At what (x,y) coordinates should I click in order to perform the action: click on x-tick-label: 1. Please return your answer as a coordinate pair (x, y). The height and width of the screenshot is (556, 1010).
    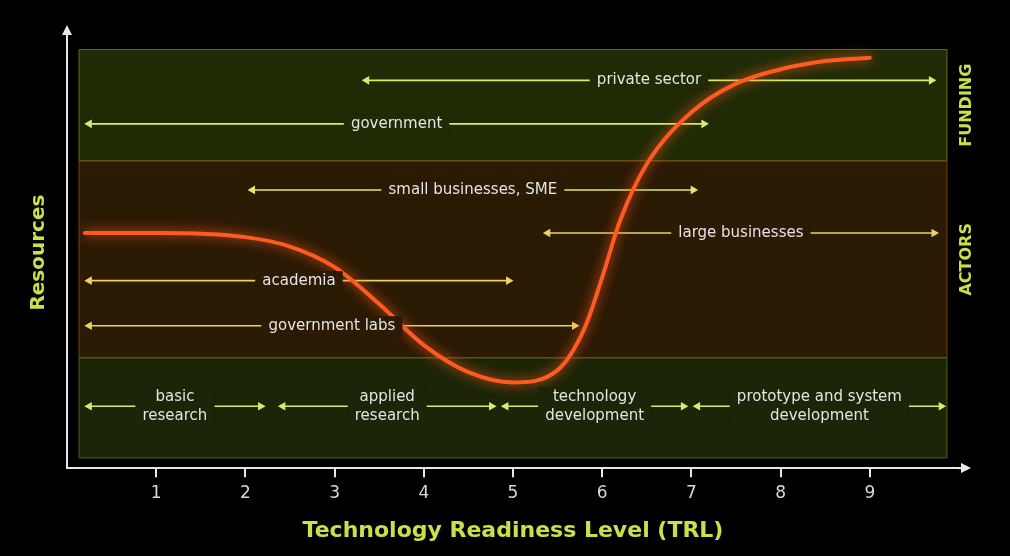
    Looking at the image, I should click on (156, 491).